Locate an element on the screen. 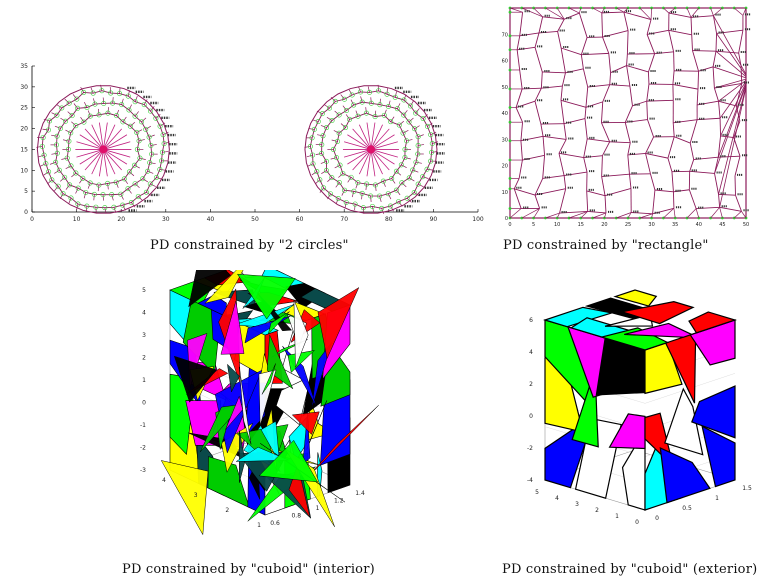 The height and width of the screenshot is (579, 772). y-tick-label: 5 is located at coordinates (26, 191).